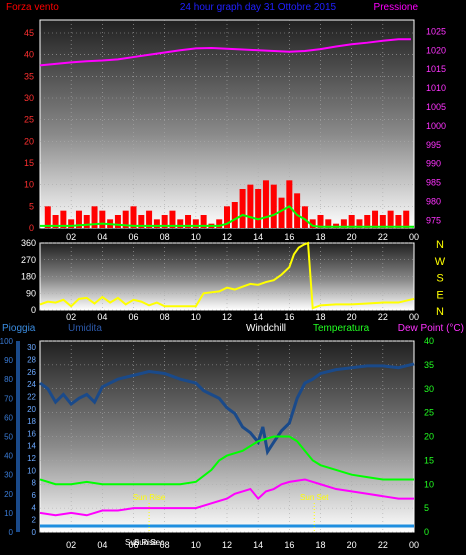 The width and height of the screenshot is (466, 555). What do you see at coordinates (133, 237) in the screenshot?
I see `x-tick-label-p1: 06` at bounding box center [133, 237].